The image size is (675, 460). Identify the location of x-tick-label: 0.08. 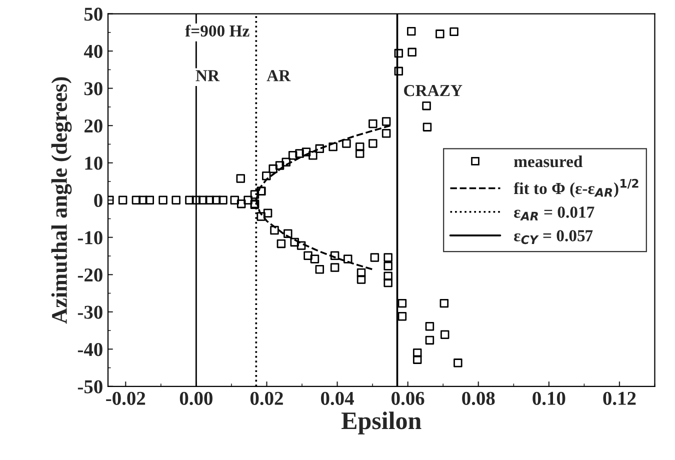
(478, 399).